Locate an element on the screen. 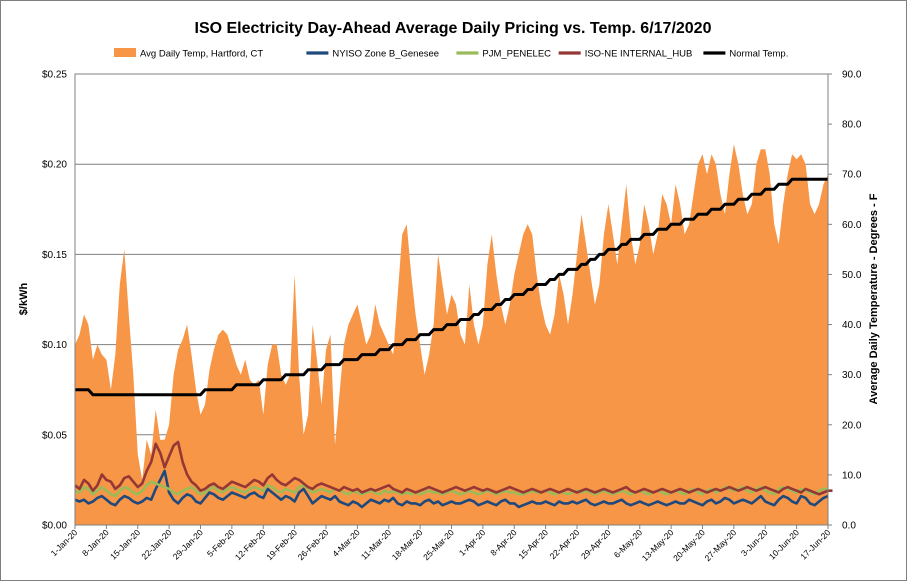 Image resolution: width=907 pixels, height=581 pixels. series-line-pjm-penelec is located at coordinates (451, 489).